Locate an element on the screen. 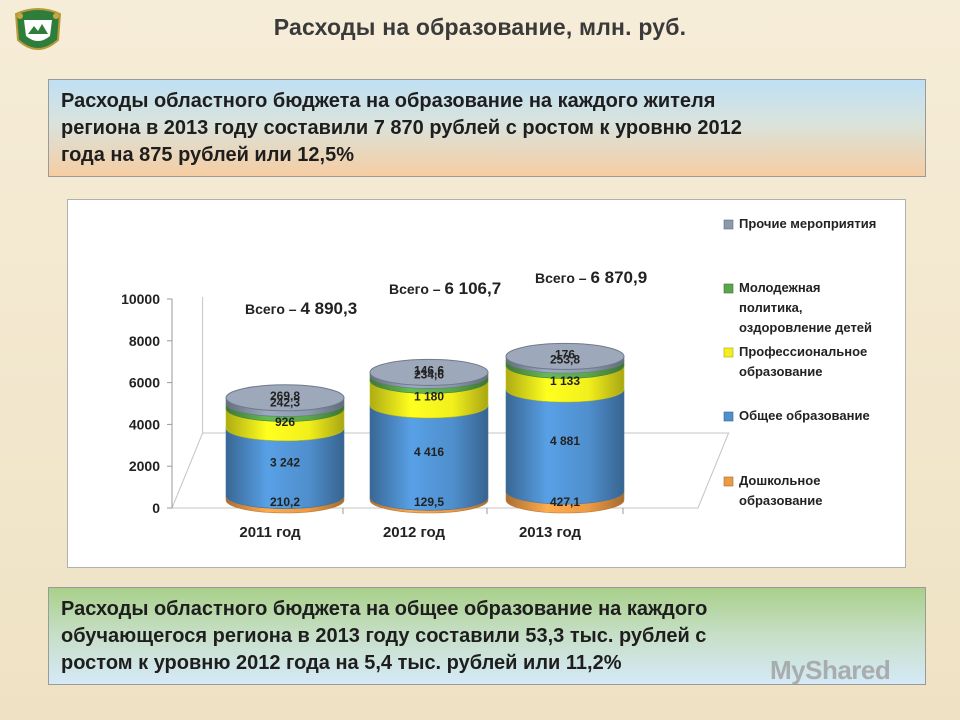 This screenshot has height=720, width=960. data-label: 427,1 is located at coordinates (565, 502).